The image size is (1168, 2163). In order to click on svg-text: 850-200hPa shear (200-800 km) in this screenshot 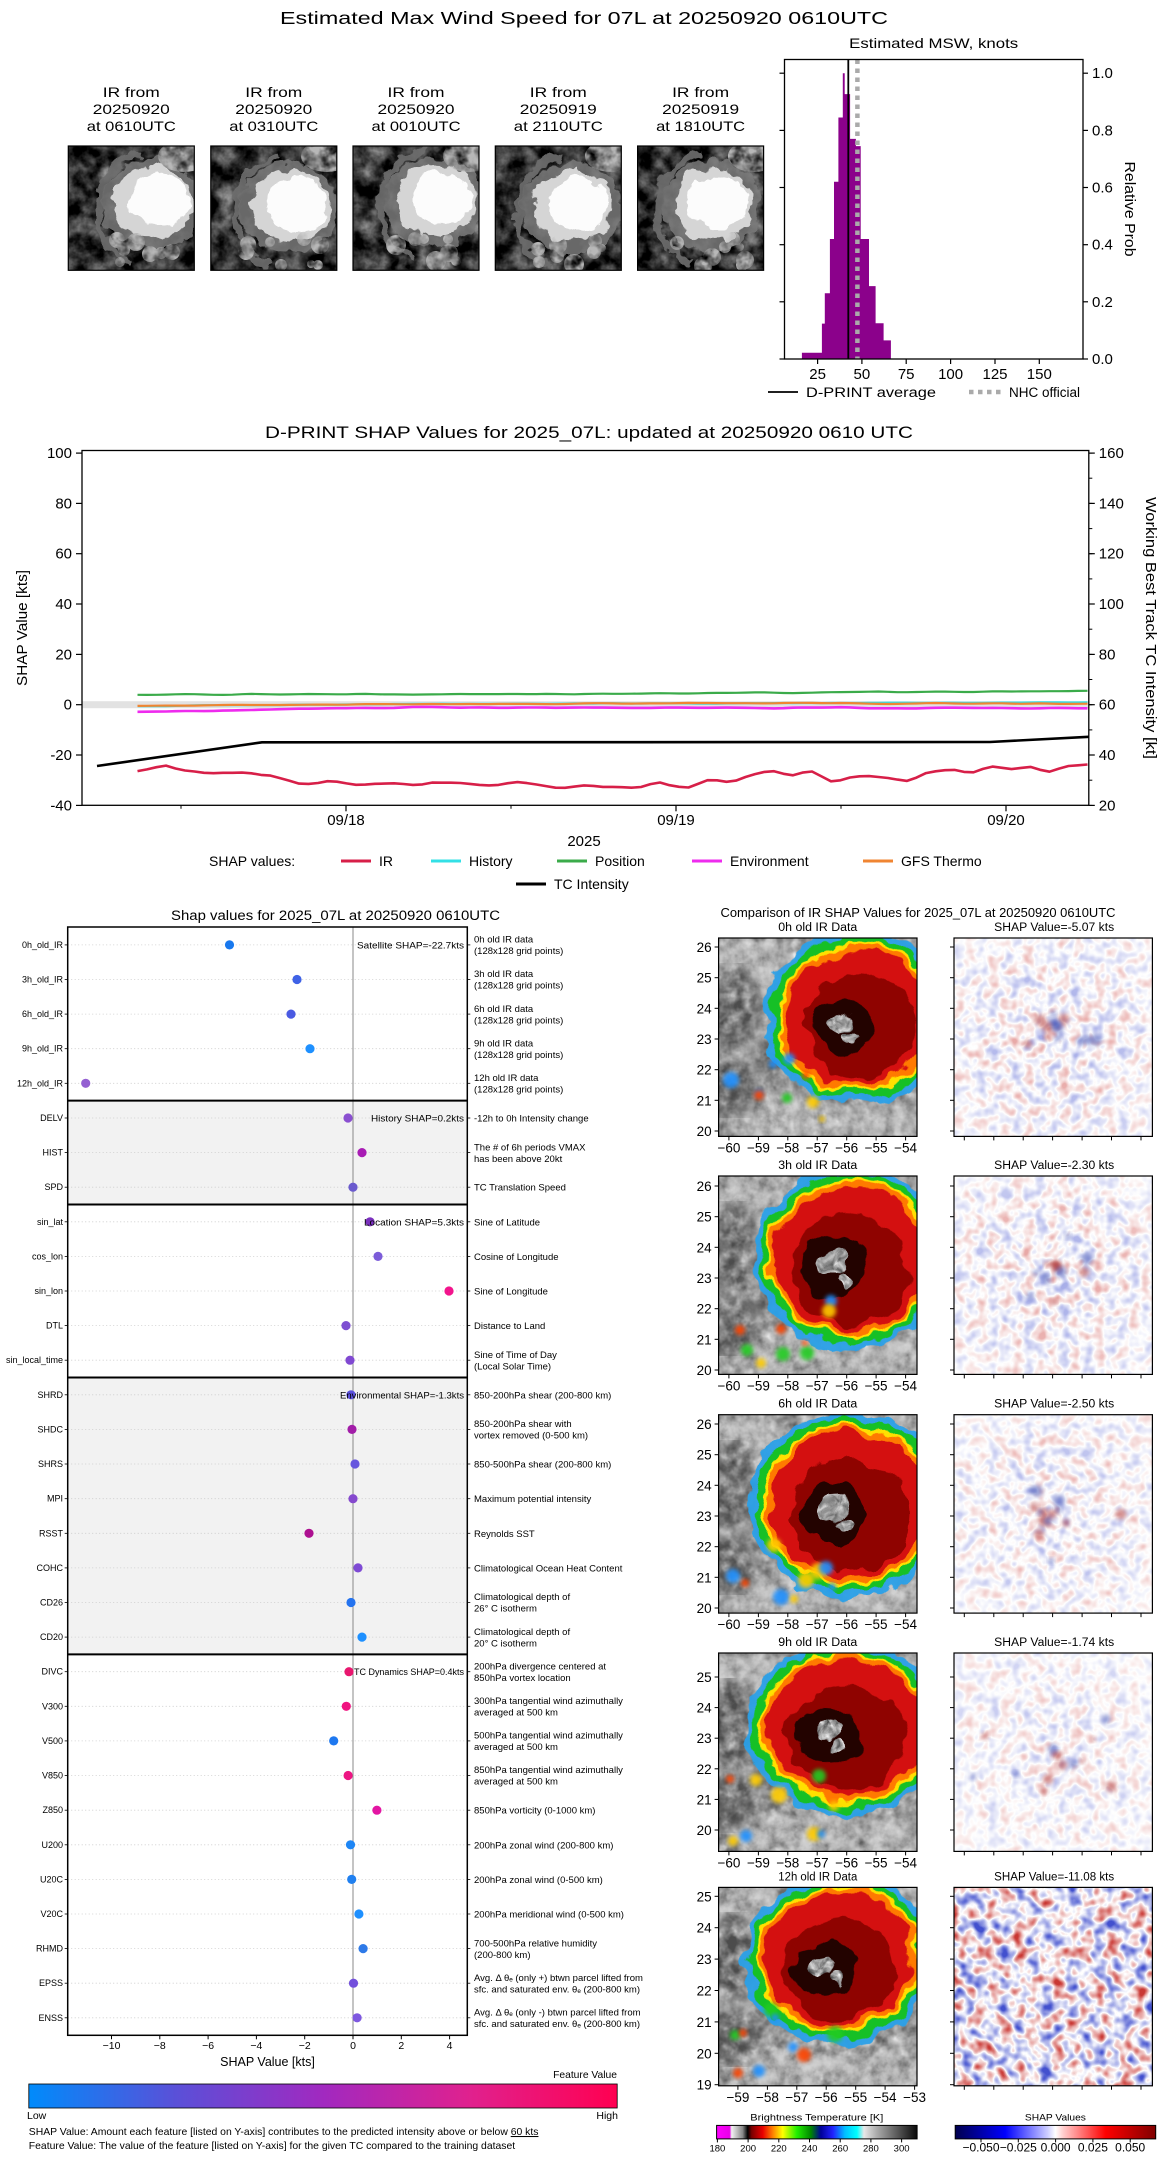, I will do `click(542, 1395)`.